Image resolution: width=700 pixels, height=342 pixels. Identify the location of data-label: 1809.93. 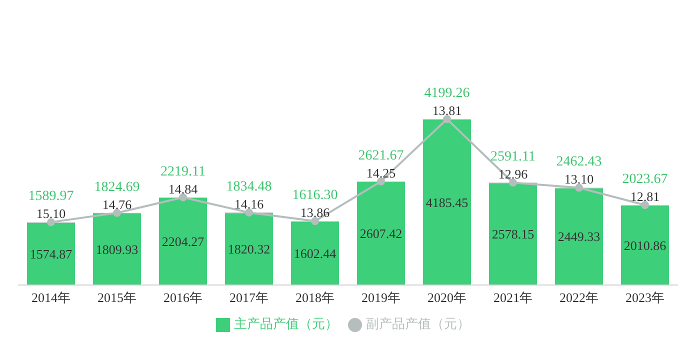
(117, 249).